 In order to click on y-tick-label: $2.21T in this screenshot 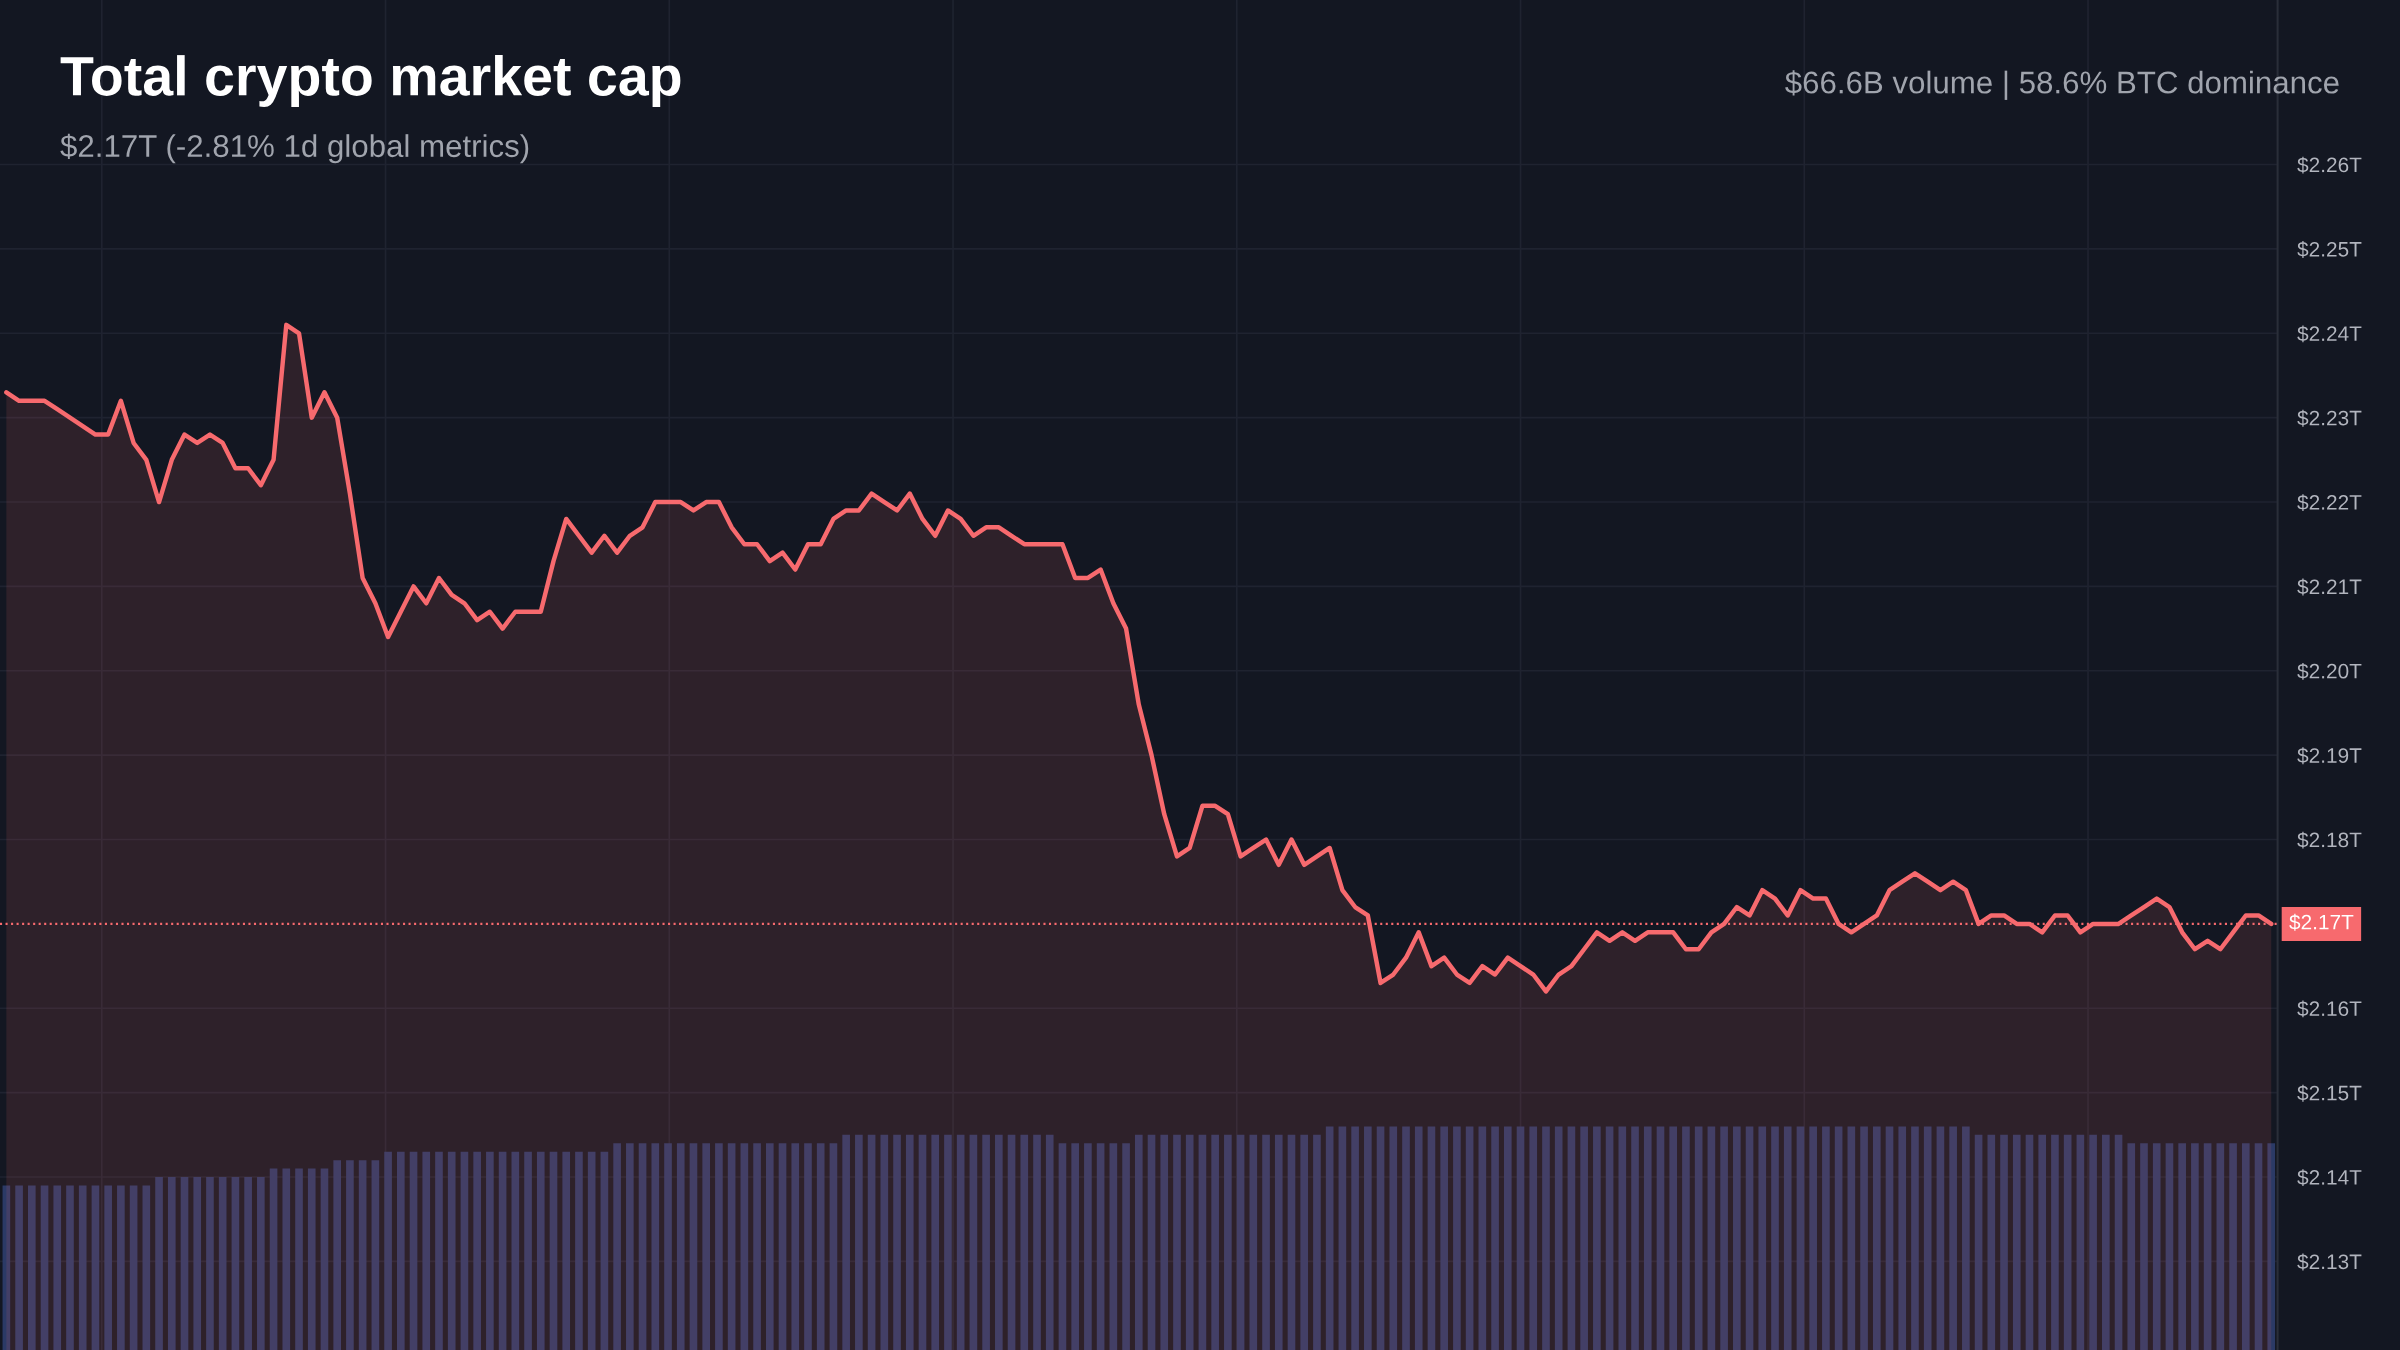, I will do `click(2329, 587)`.